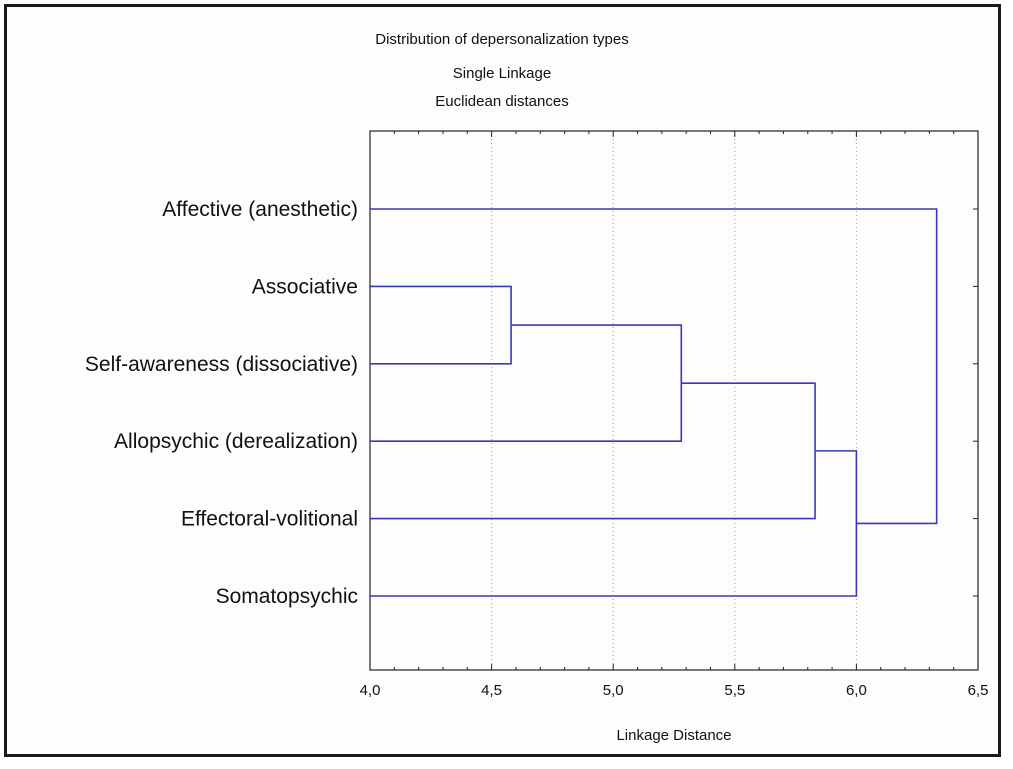  Describe the element at coordinates (856, 690) in the screenshot. I see `x-tick-label: 6,0` at that location.